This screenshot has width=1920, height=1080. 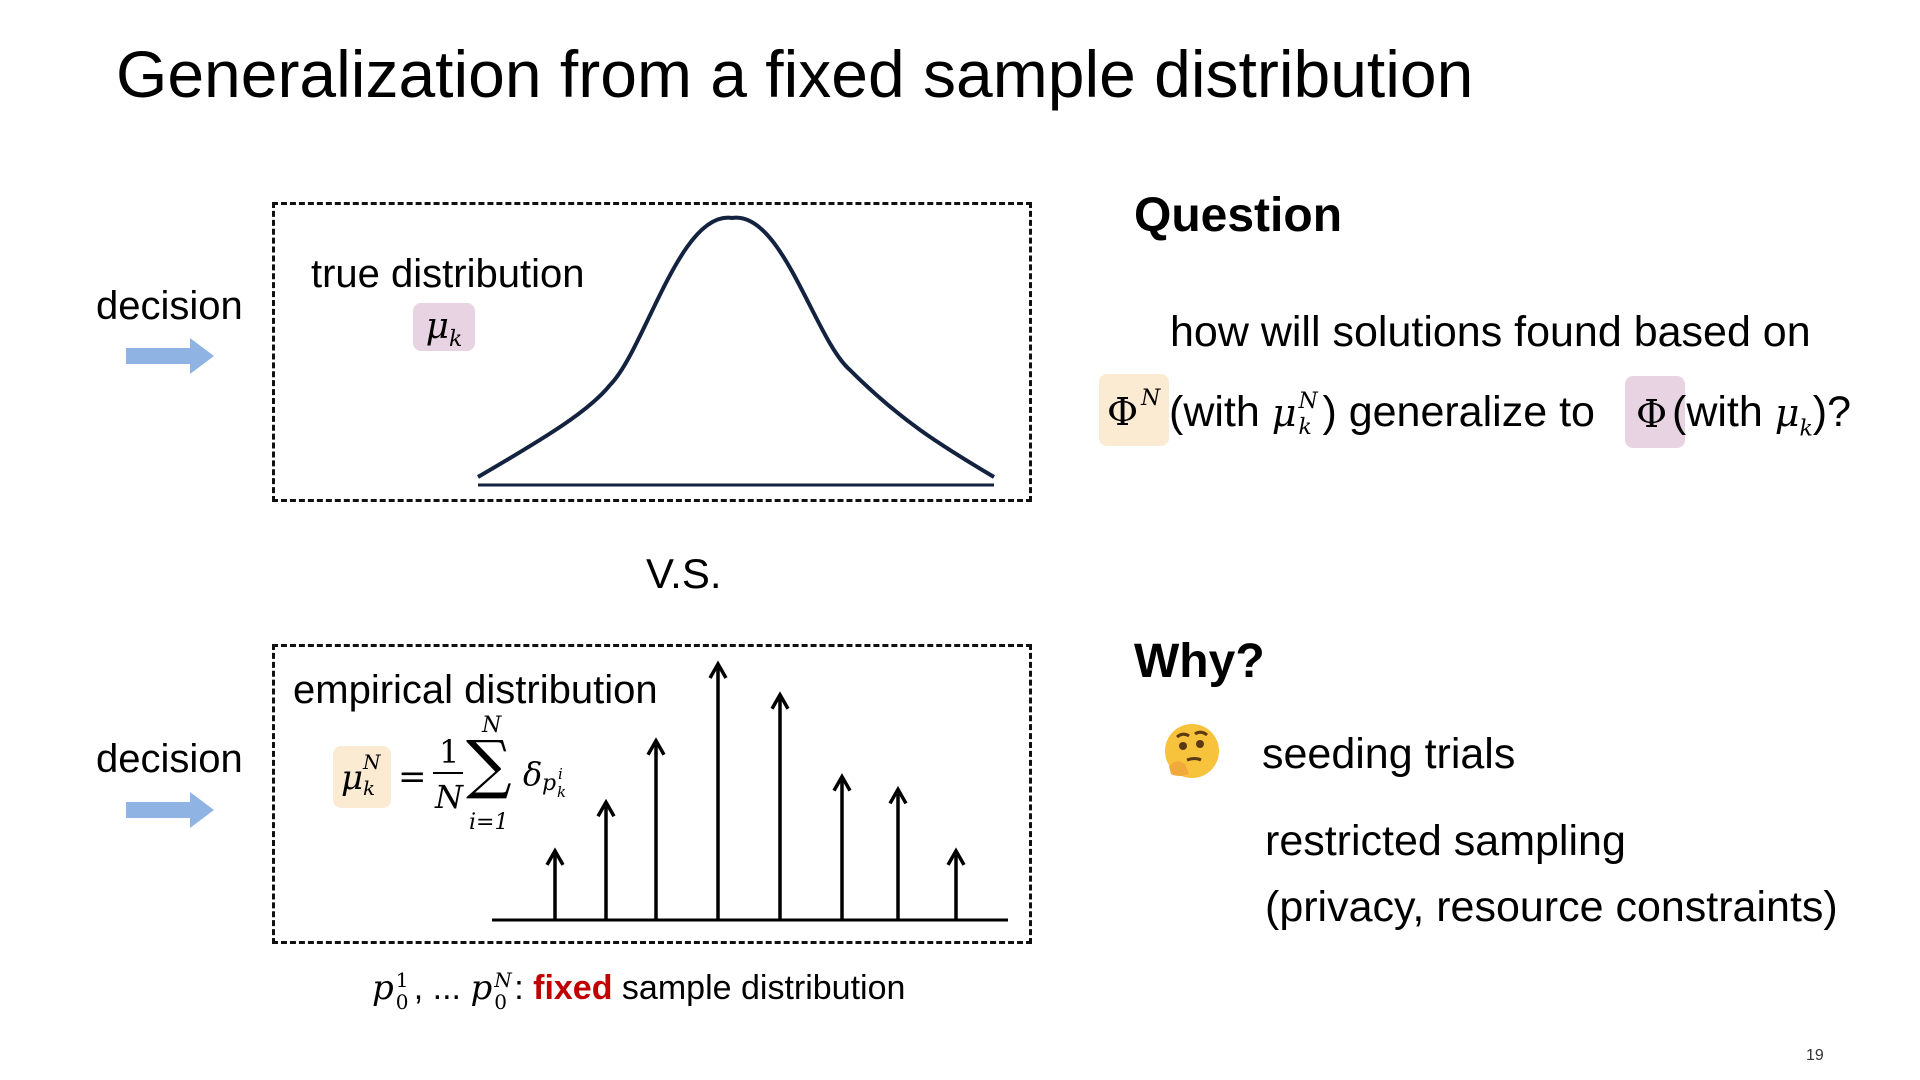 What do you see at coordinates (1199, 661) in the screenshot?
I see `why-heading: Why?` at bounding box center [1199, 661].